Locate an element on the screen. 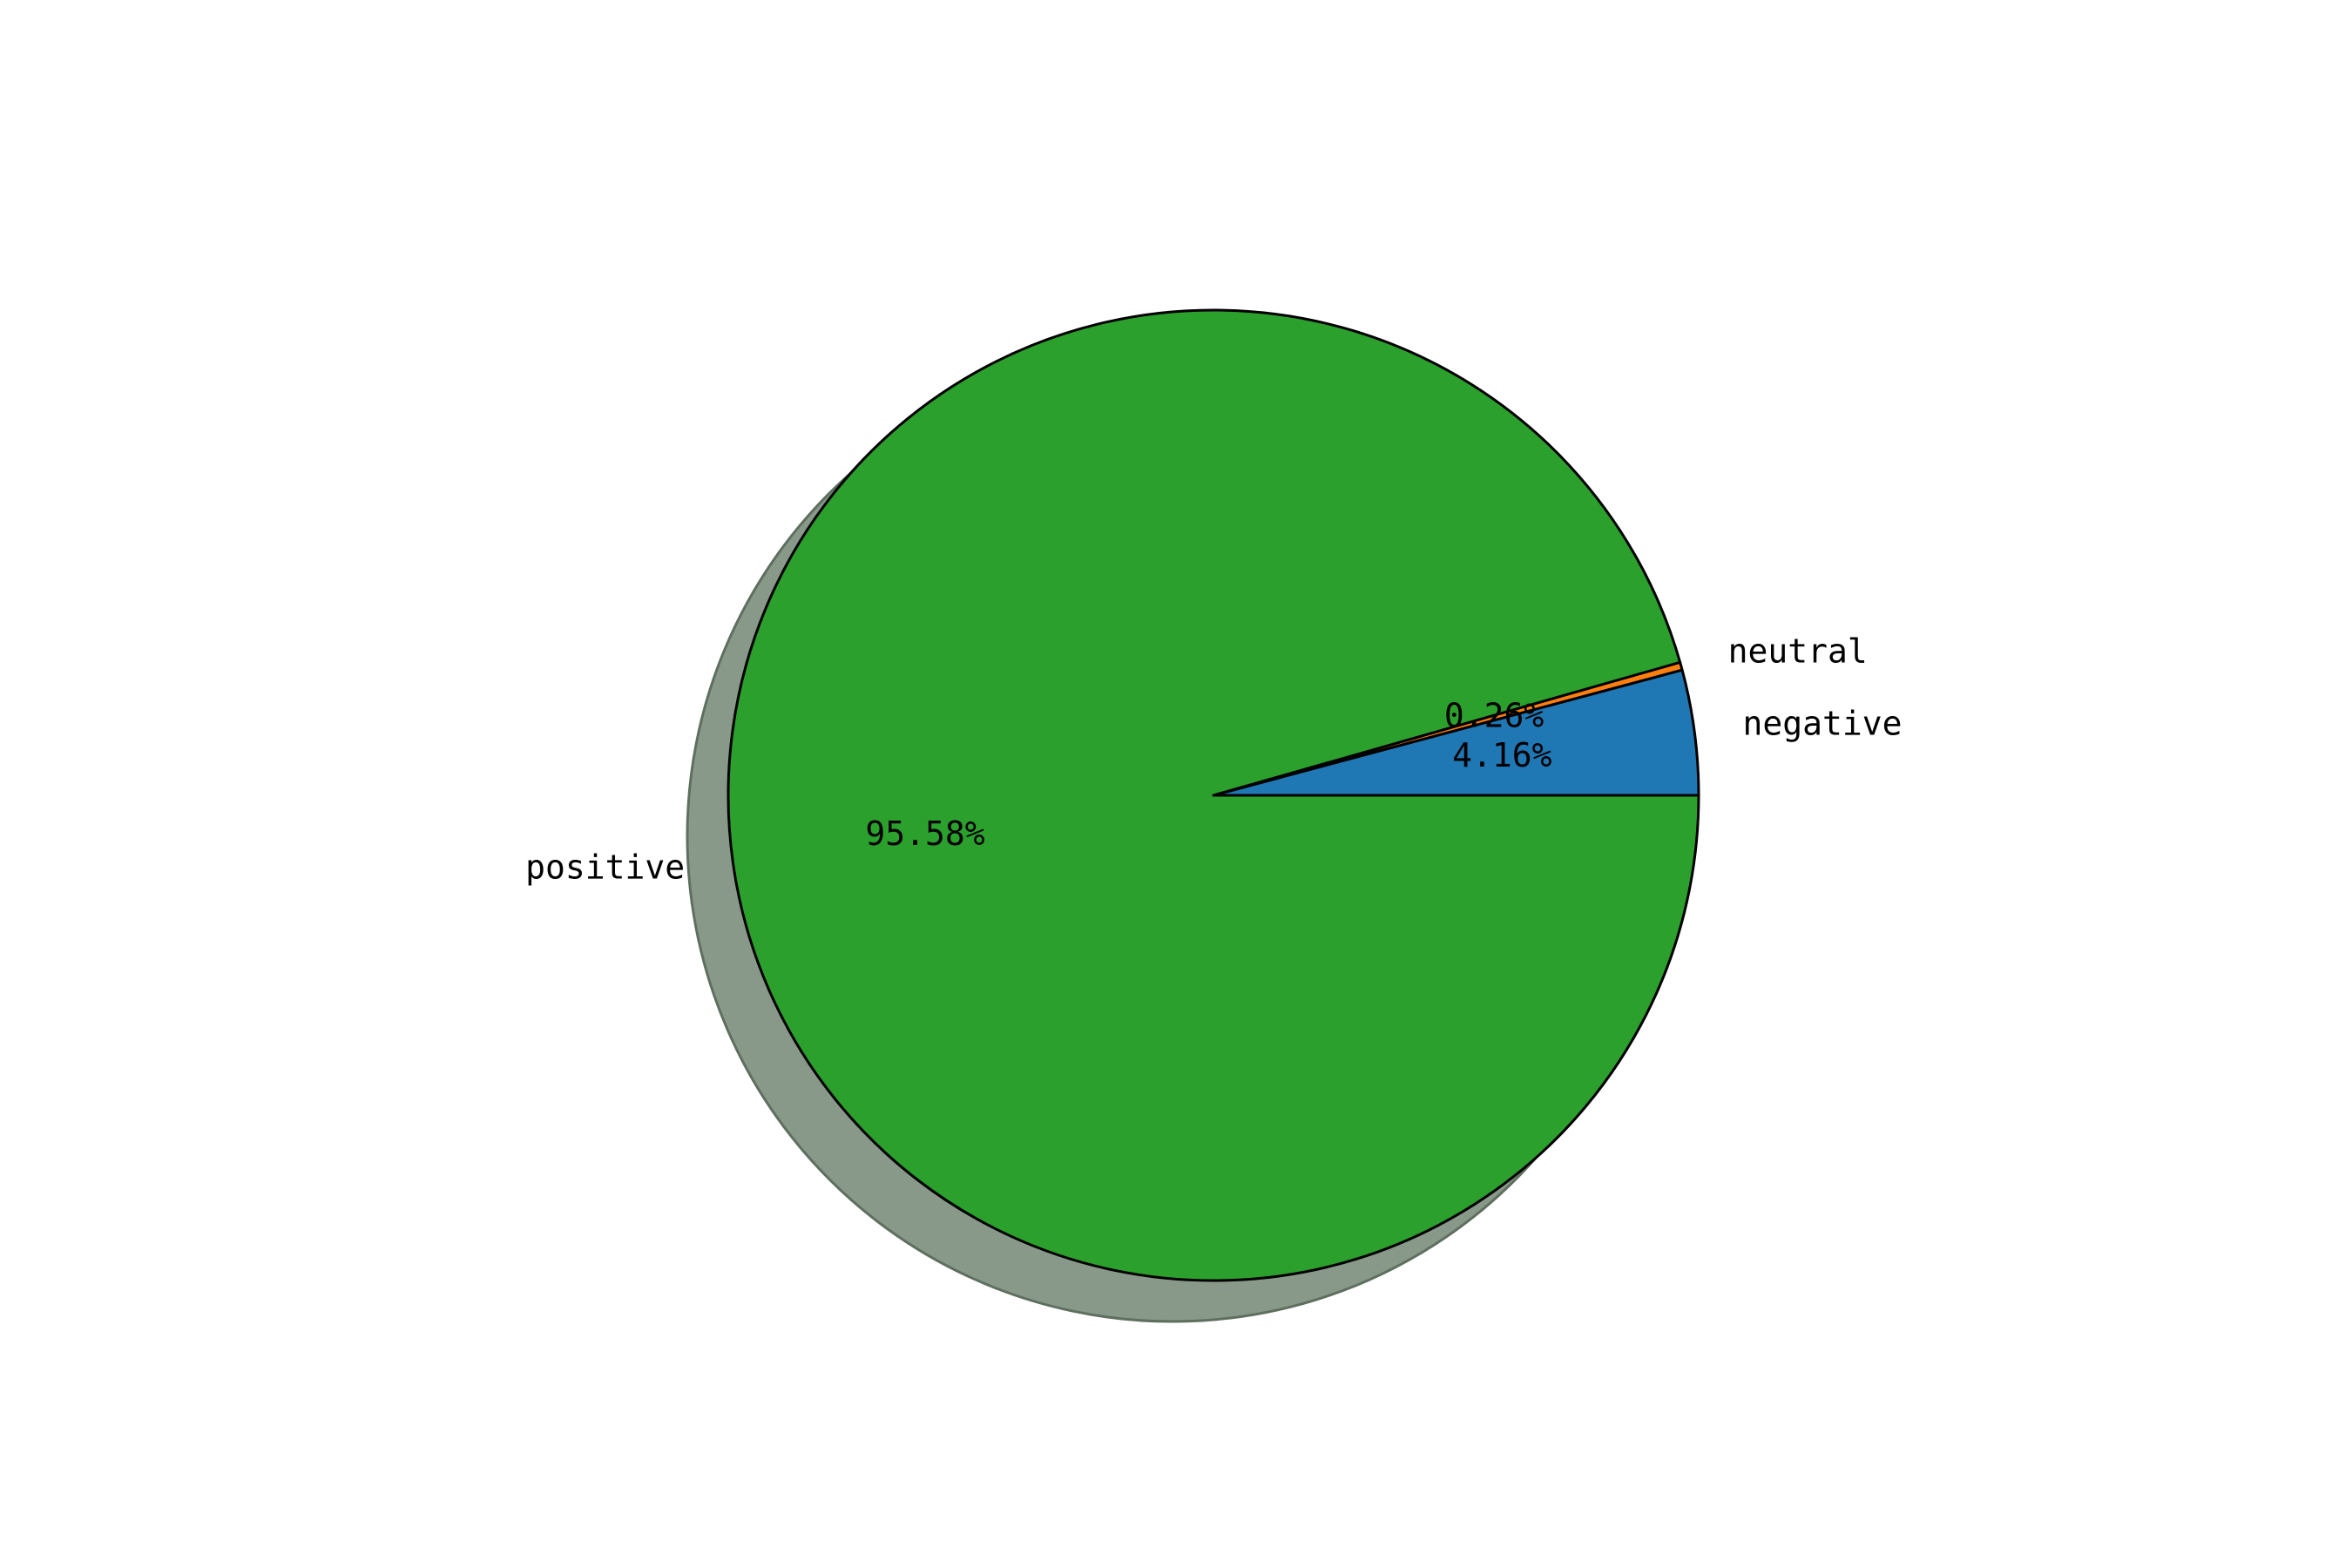 The height and width of the screenshot is (1568, 2352). pie-label-negative: negative is located at coordinates (1822, 724).